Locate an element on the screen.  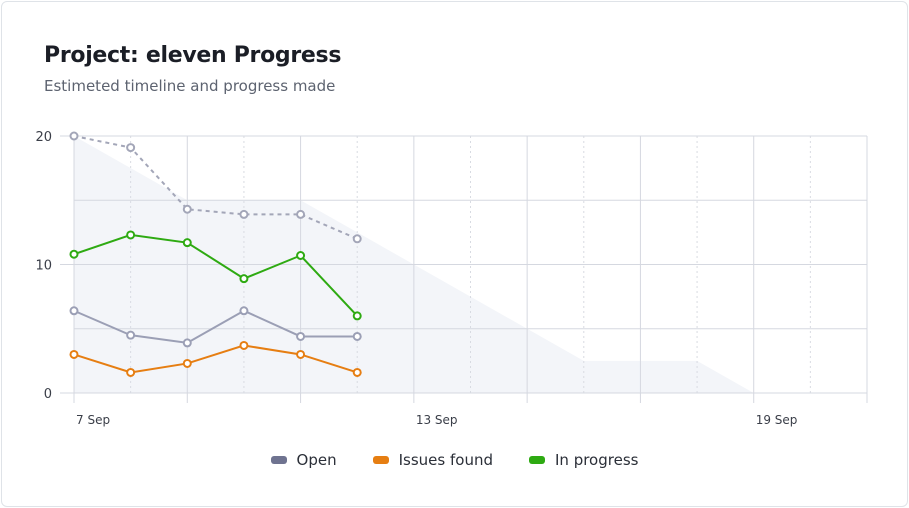
chart-title: Project: eleven Progress is located at coordinates (193, 55).